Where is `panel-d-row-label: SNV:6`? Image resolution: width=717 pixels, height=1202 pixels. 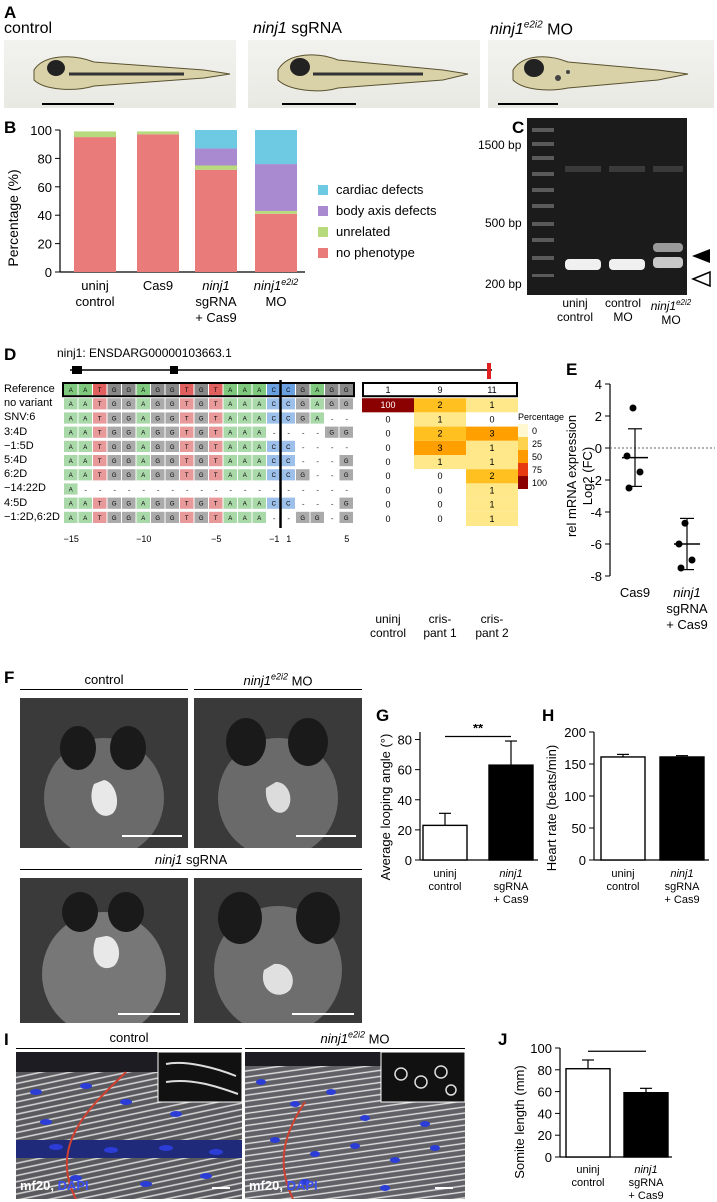
panel-d-row-label: SNV:6 is located at coordinates (20, 417).